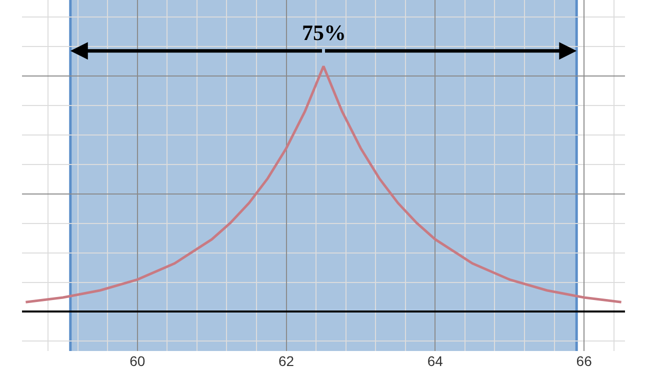  I want to click on x-tick-label: 66, so click(584, 361).